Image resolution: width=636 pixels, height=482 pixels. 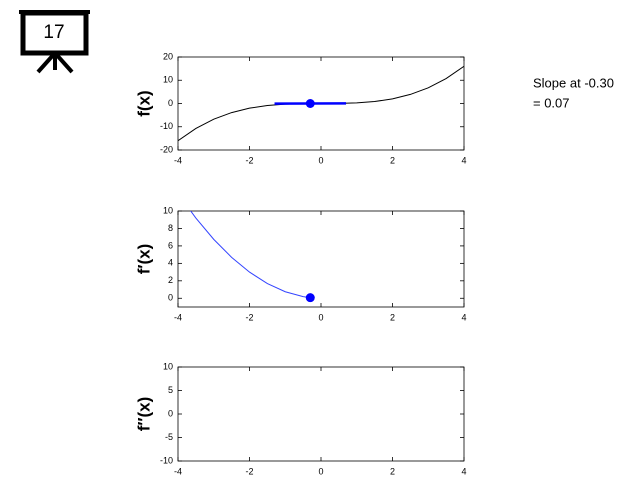 What do you see at coordinates (573, 82) in the screenshot?
I see `annotation: Slope at -0.30` at bounding box center [573, 82].